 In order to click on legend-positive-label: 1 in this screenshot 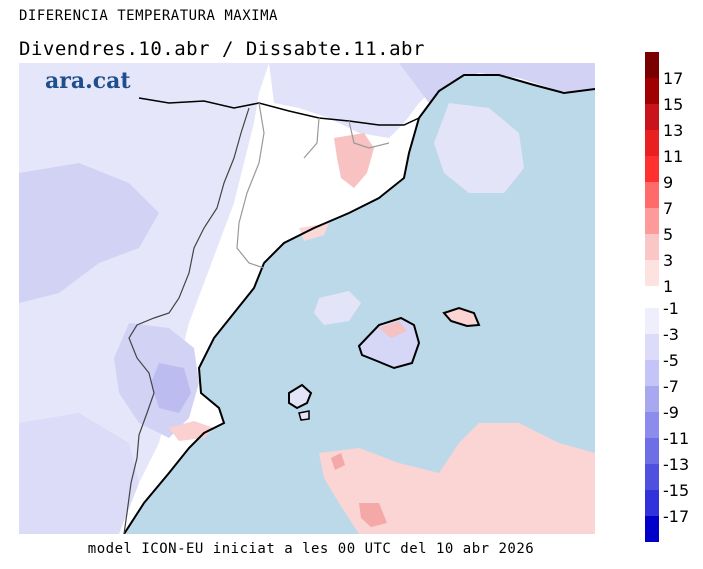, I will do `click(668, 286)`.